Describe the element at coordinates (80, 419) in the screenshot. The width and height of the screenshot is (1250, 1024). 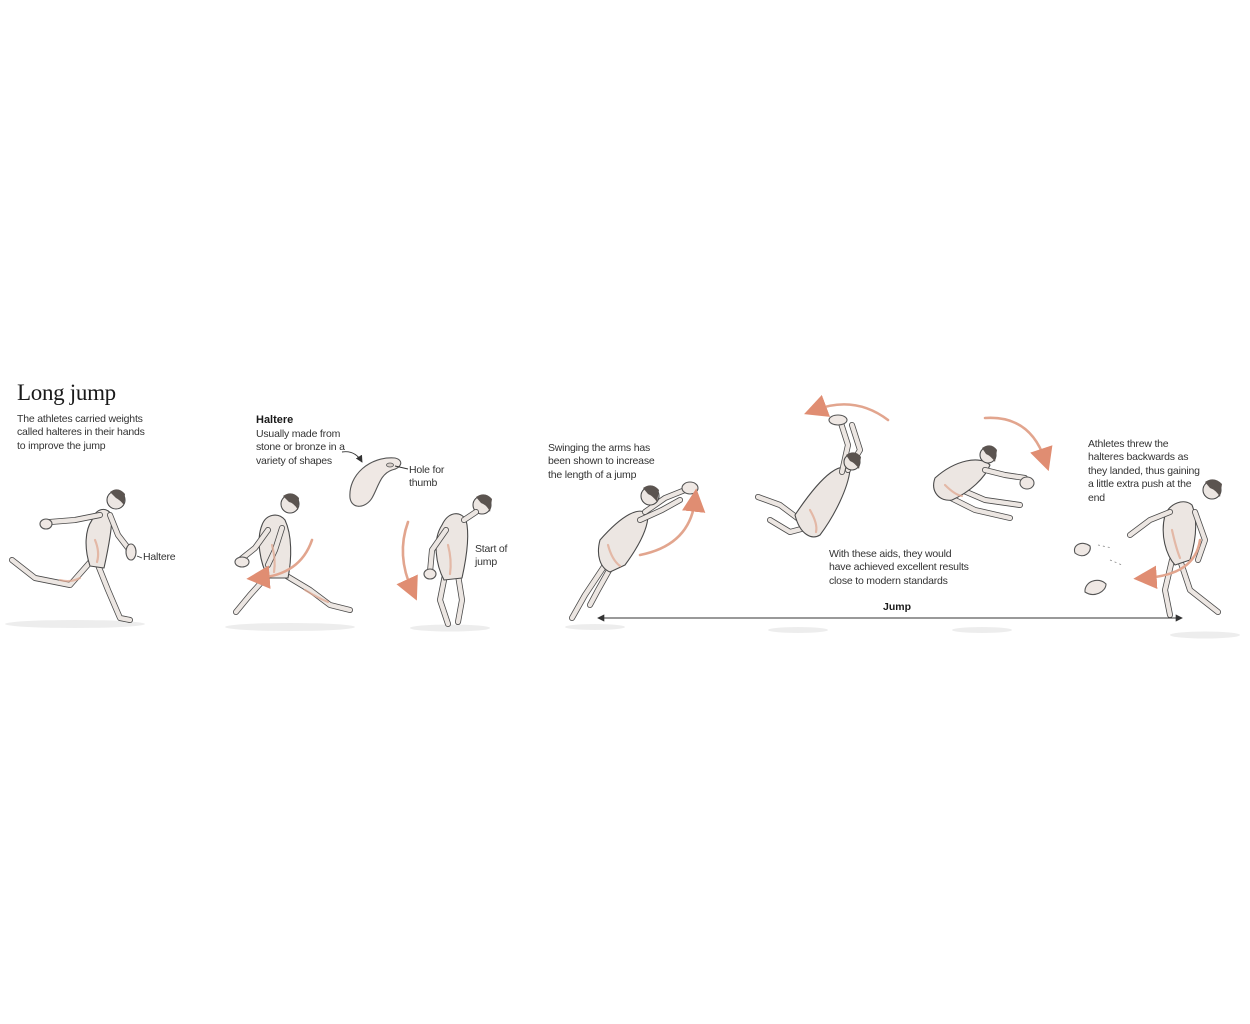
I see `intro-line: The athletes carried weights` at that location.